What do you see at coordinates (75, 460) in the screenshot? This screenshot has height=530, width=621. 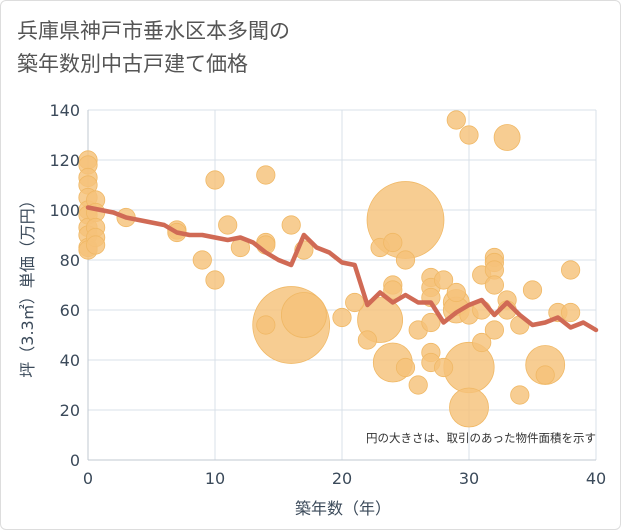 I see `y-tick-label: 0` at bounding box center [75, 460].